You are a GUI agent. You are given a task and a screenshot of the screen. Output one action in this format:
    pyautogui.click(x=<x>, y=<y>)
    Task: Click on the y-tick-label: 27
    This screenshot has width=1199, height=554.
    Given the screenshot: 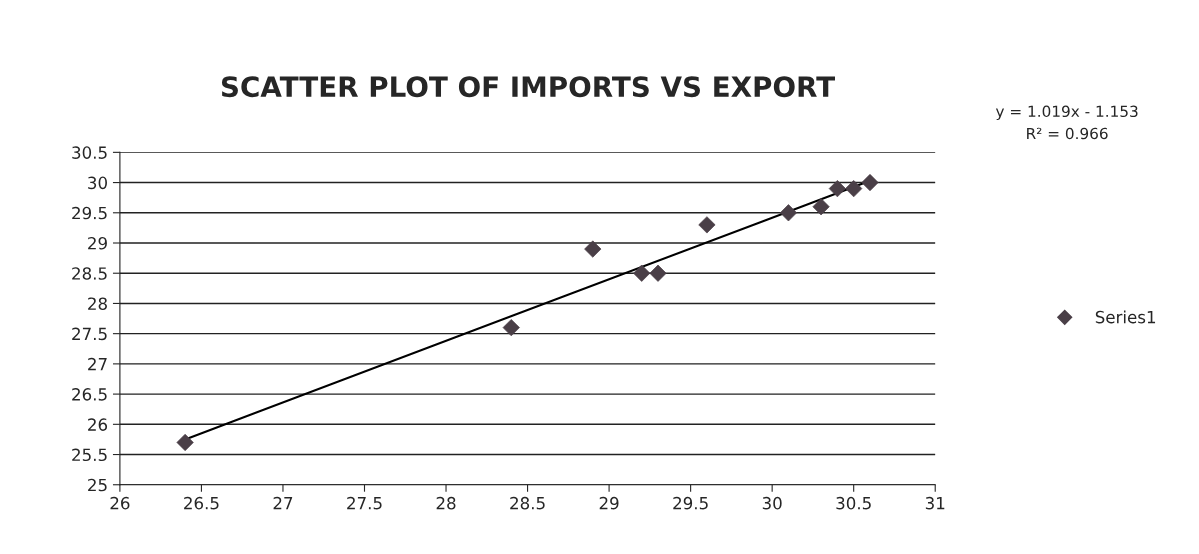 What is the action you would take?
    pyautogui.click(x=97, y=364)
    